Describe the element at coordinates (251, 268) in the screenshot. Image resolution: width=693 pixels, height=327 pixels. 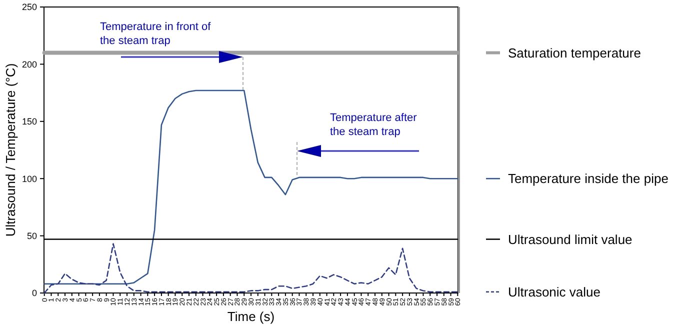
I see `line-series` at that location.